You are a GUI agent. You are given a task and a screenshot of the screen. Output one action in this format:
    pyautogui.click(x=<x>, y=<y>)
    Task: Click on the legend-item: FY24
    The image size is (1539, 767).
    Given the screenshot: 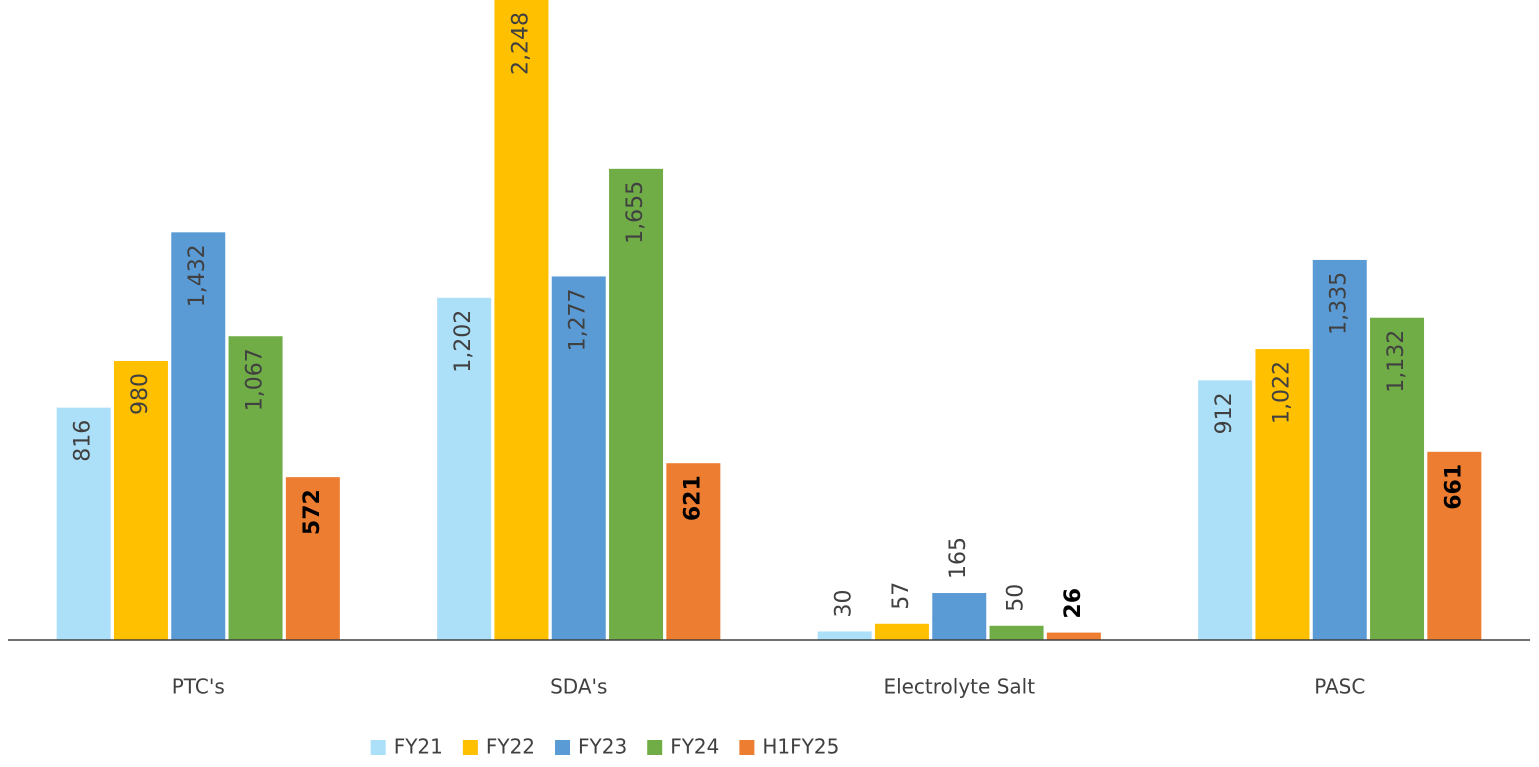 What is the action you would take?
    pyautogui.click(x=683, y=747)
    